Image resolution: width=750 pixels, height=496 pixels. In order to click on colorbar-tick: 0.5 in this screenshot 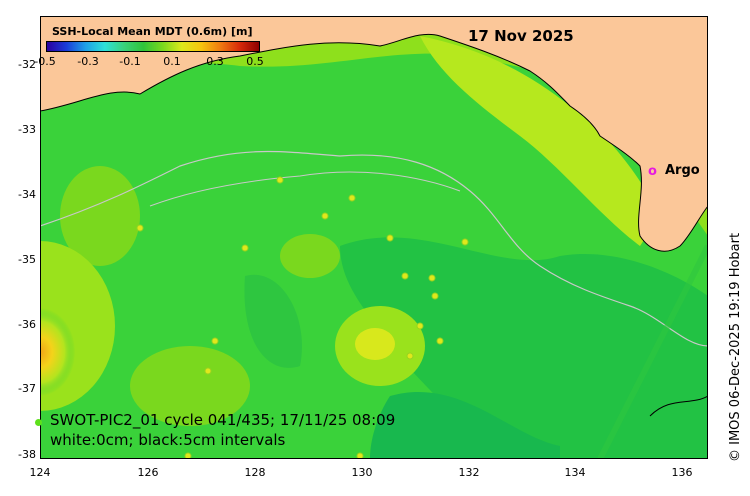, I will do `click(255, 61)`.